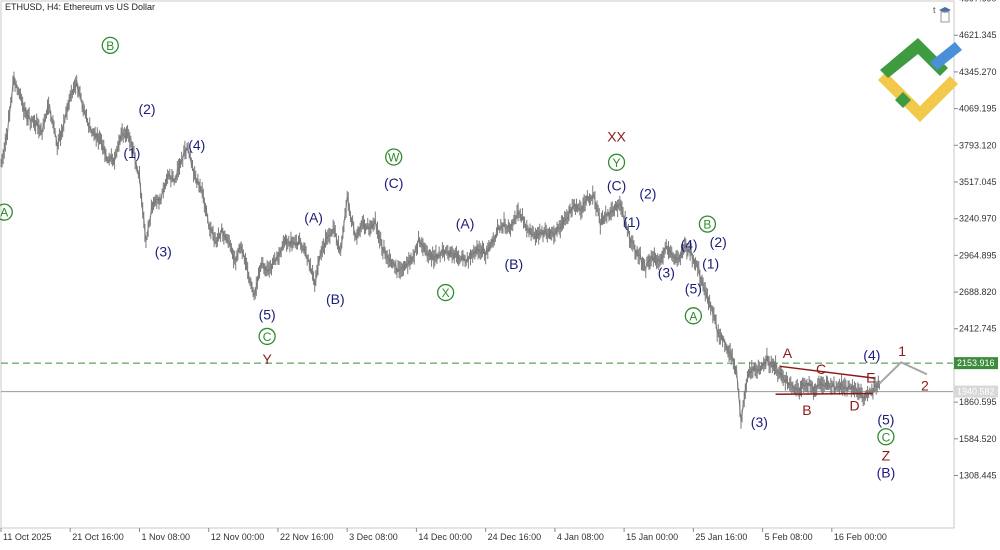  What do you see at coordinates (870, 378) in the screenshot?
I see `wave-label: E` at bounding box center [870, 378].